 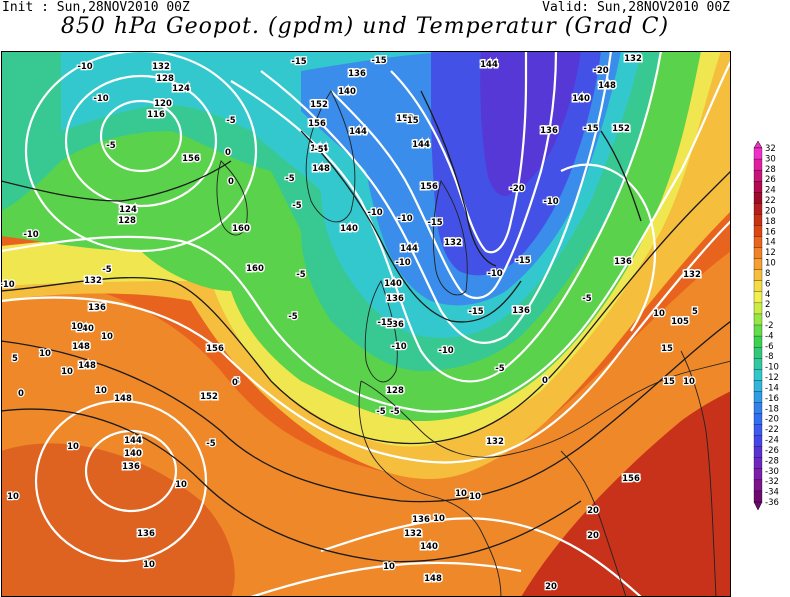 I want to click on legend-arrow-bottom, so click(x=758, y=506).